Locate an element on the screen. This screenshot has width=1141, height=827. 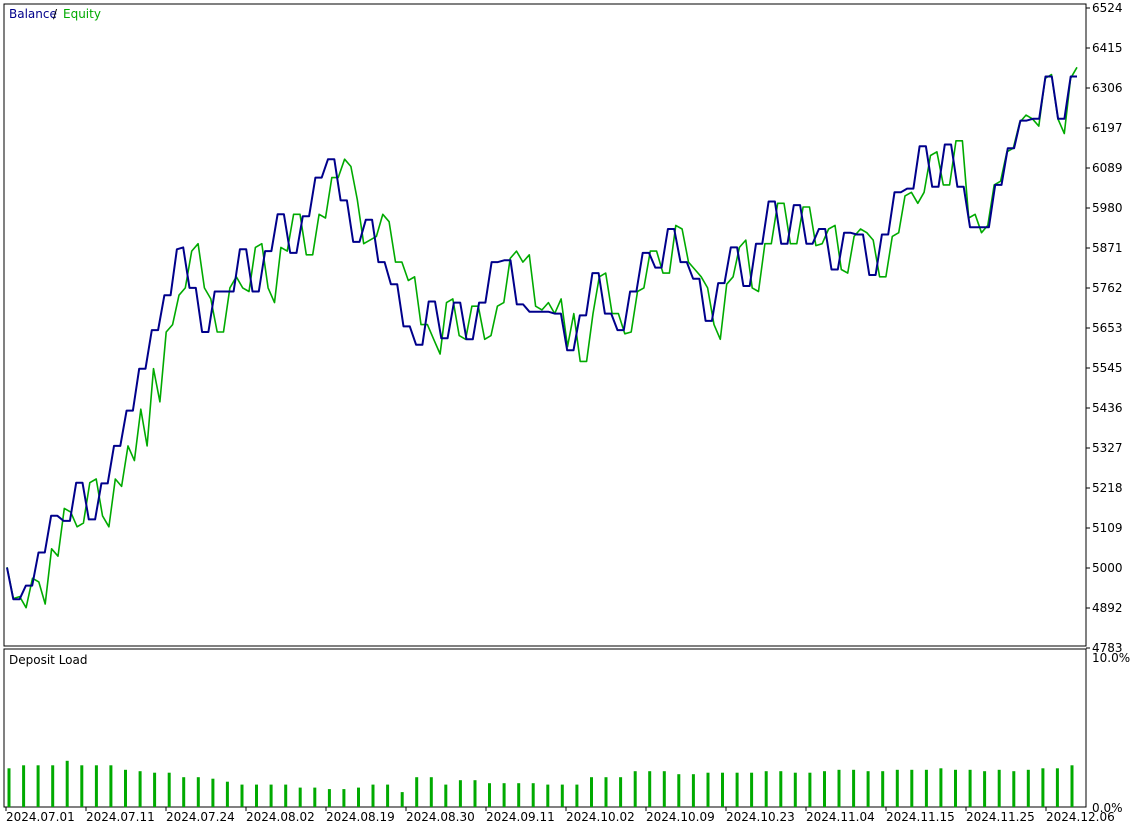
y-tick-label: 5871 is located at coordinates (1107, 248).